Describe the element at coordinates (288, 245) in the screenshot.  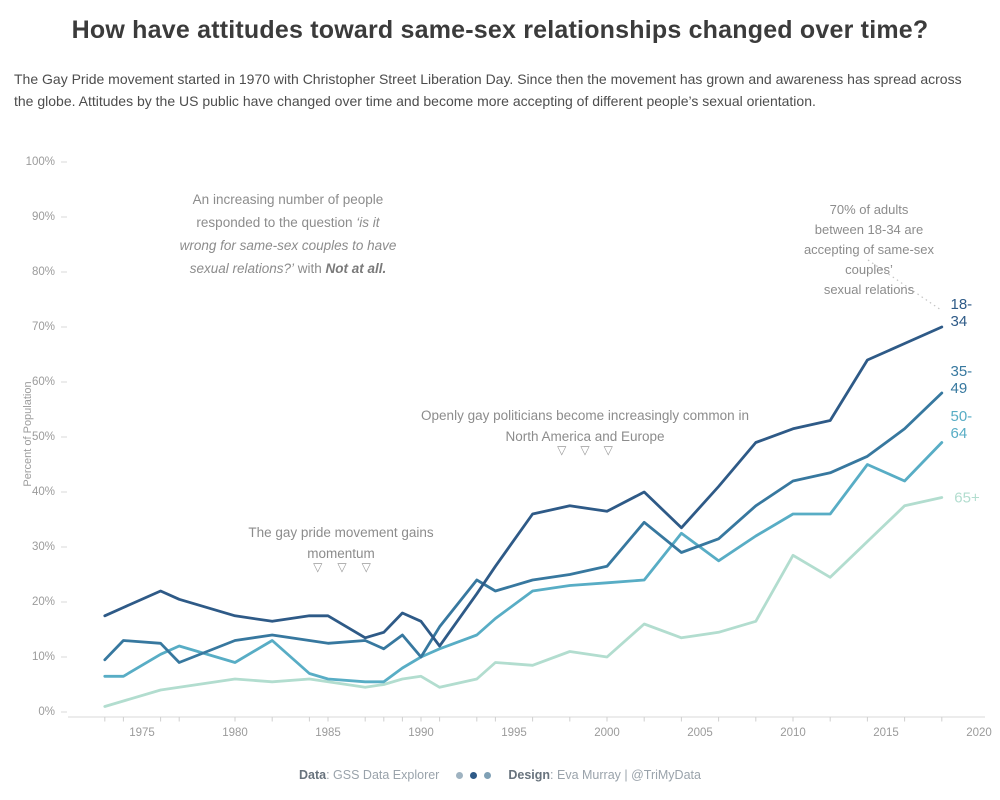
I see `annotation-text: wrong for same-sex couples to have` at that location.